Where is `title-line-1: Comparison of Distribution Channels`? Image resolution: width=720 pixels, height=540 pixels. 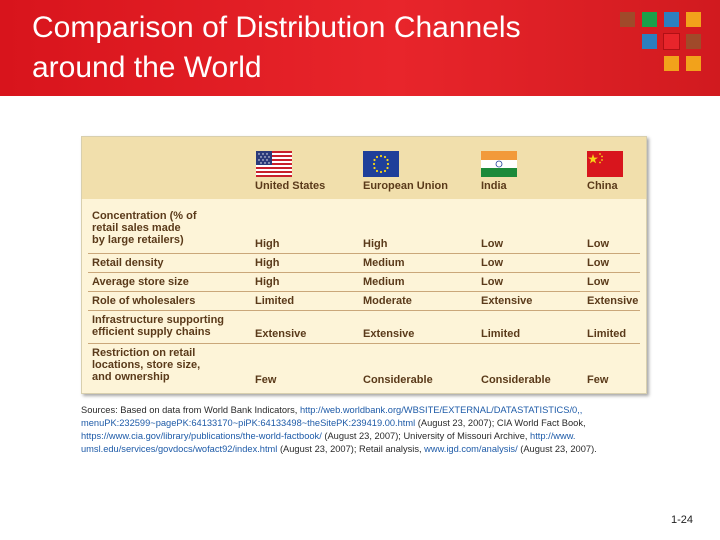
title-line-1: Comparison of Distribution Channels is located at coordinates (276, 27).